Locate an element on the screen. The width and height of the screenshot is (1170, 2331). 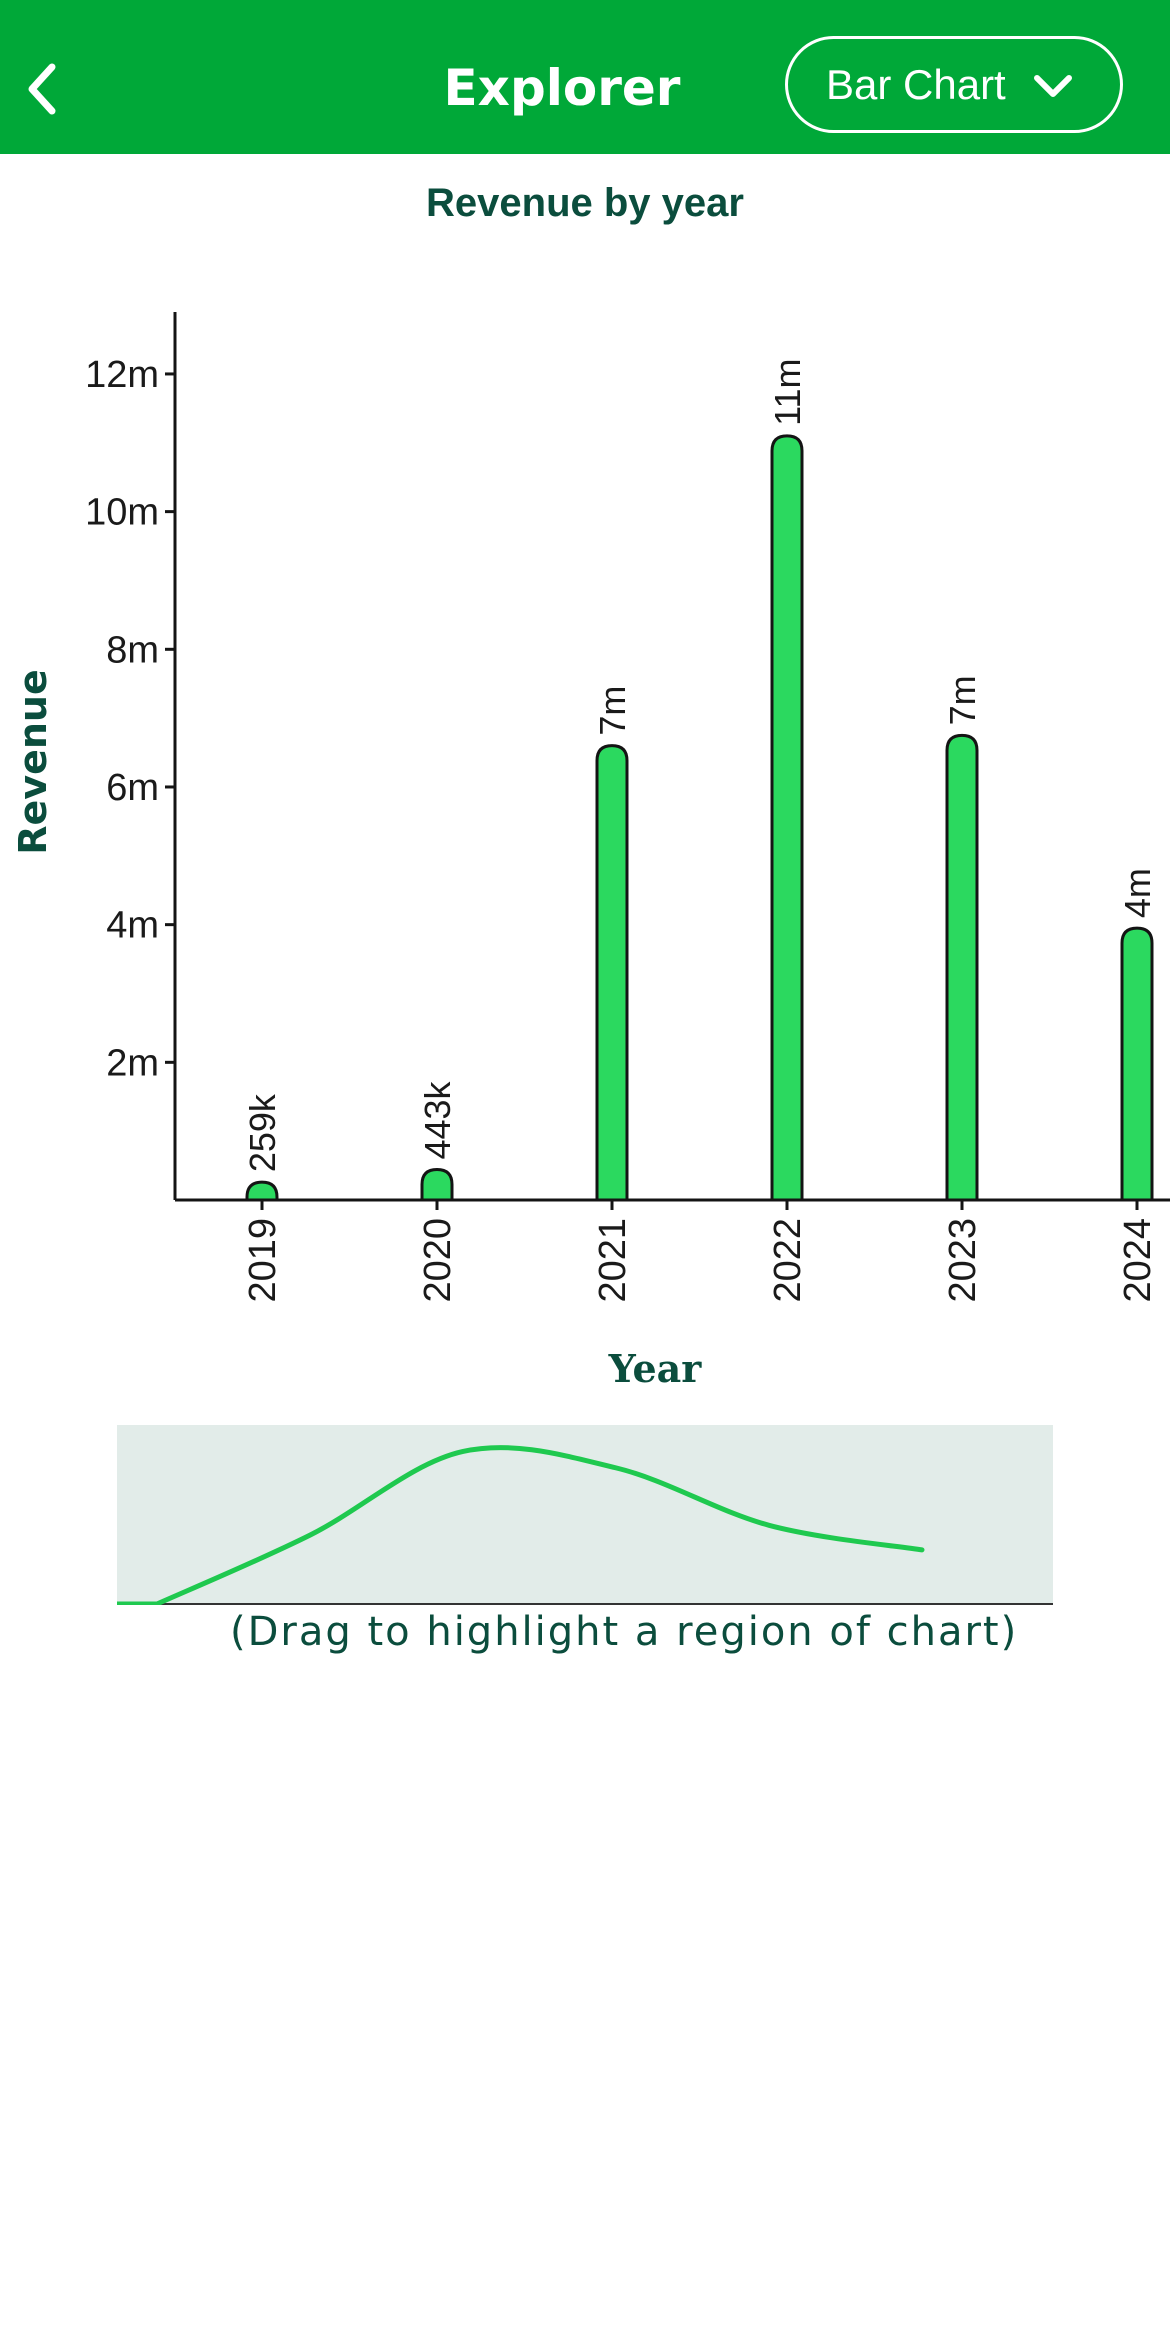
data-label-2020: 443k is located at coordinates (437, 1119).